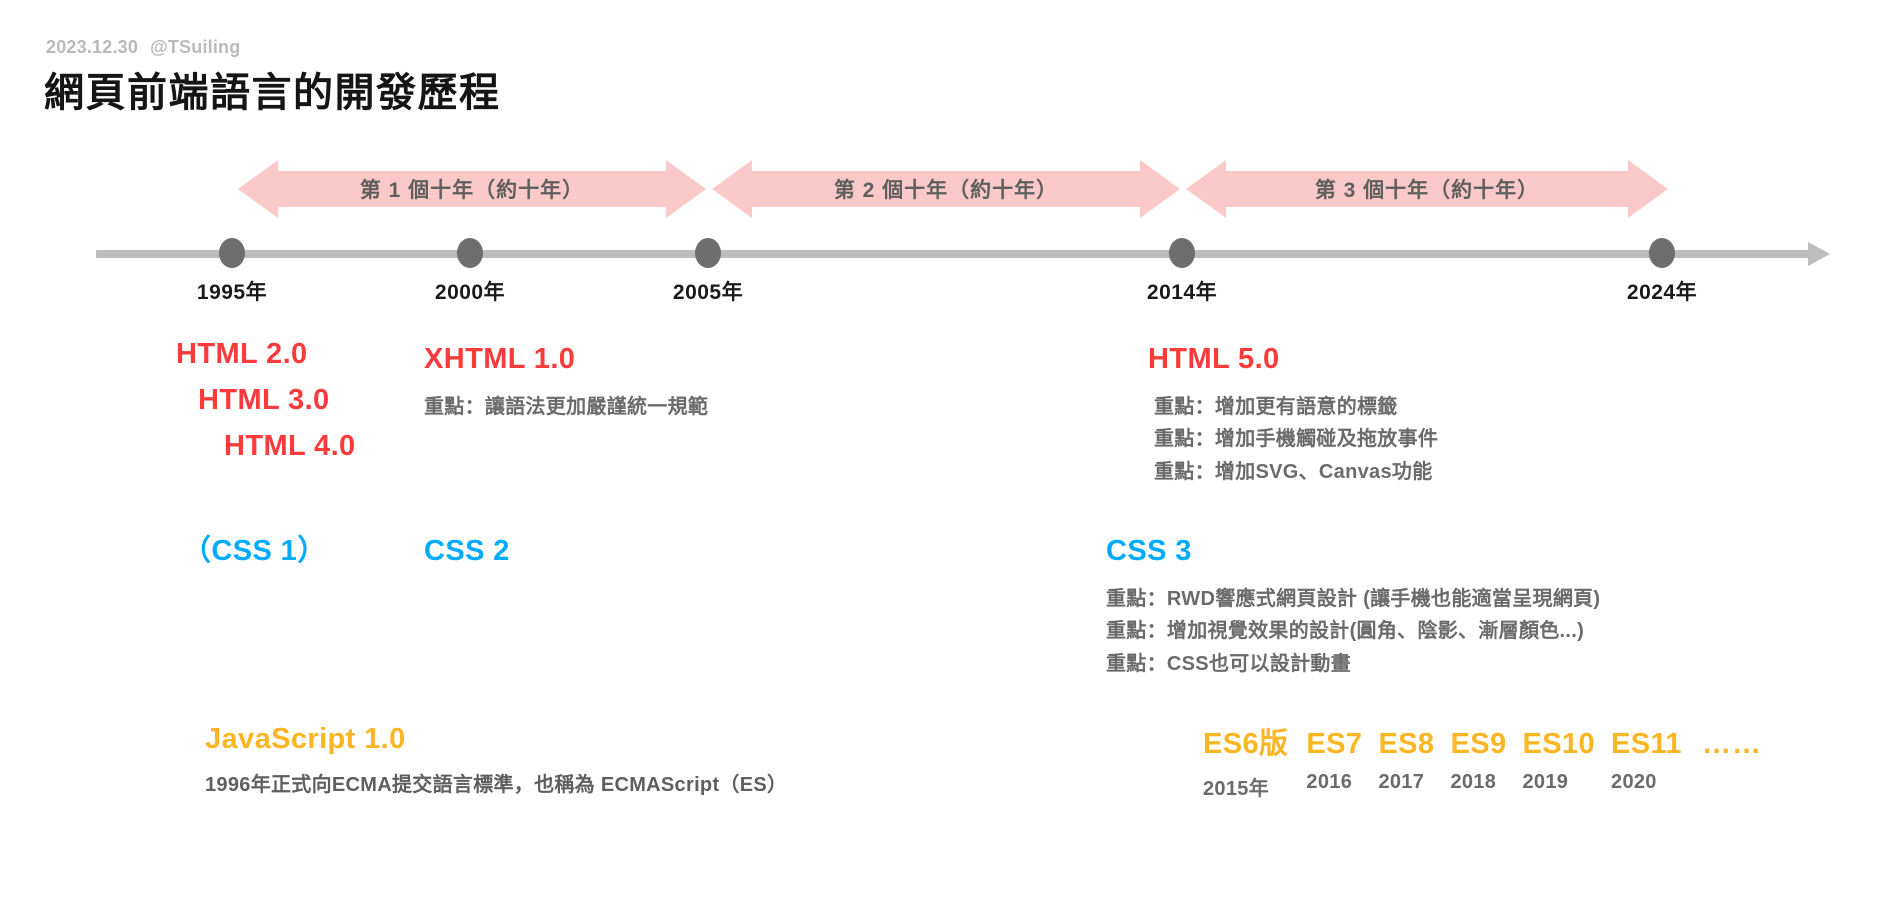 This screenshot has height=900, width=1900. Describe the element at coordinates (954, 254) in the screenshot. I see `axis-line` at that location.